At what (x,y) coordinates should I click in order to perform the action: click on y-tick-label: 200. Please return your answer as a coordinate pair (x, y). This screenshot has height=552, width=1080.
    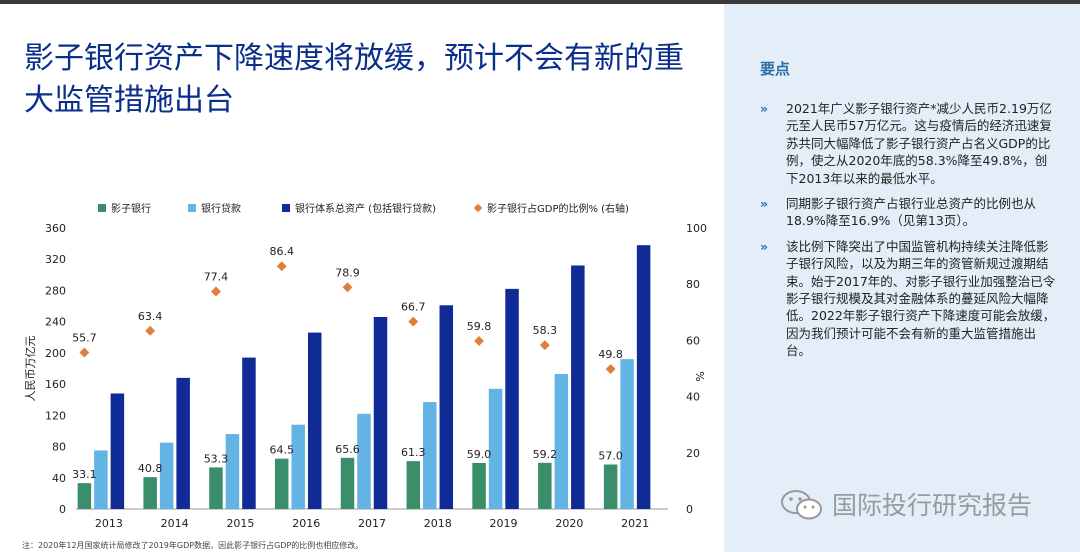
    Looking at the image, I should click on (55, 353).